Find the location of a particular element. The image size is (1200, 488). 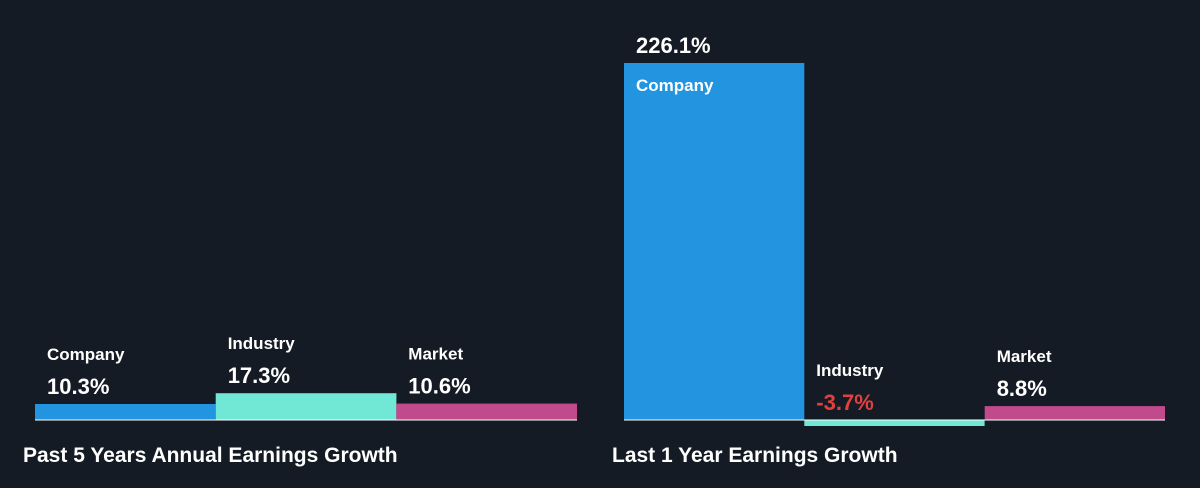

category-label-industry-1: Industry is located at coordinates (850, 370).